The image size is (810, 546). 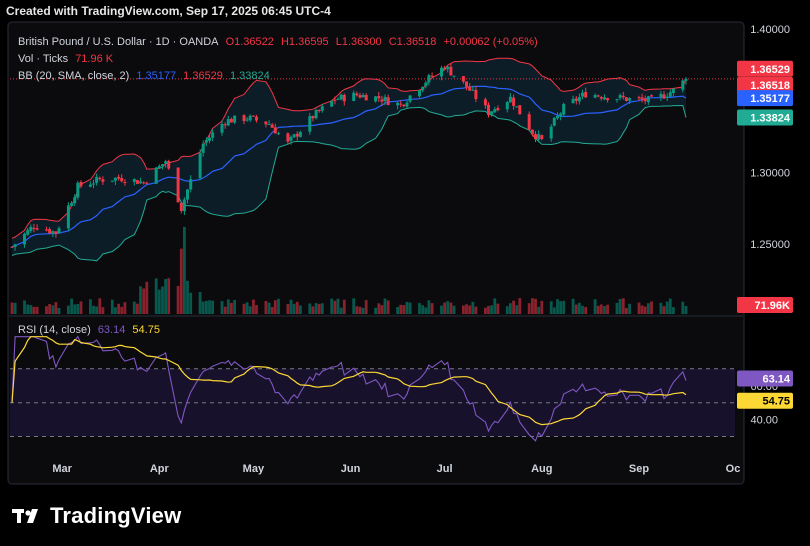 I want to click on legend-bb-basis: 1.35177, so click(x=156, y=76).